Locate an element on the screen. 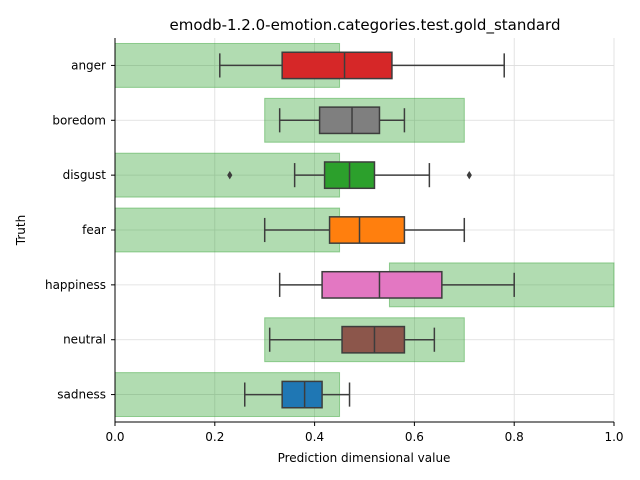  box-boredom is located at coordinates (342, 120).